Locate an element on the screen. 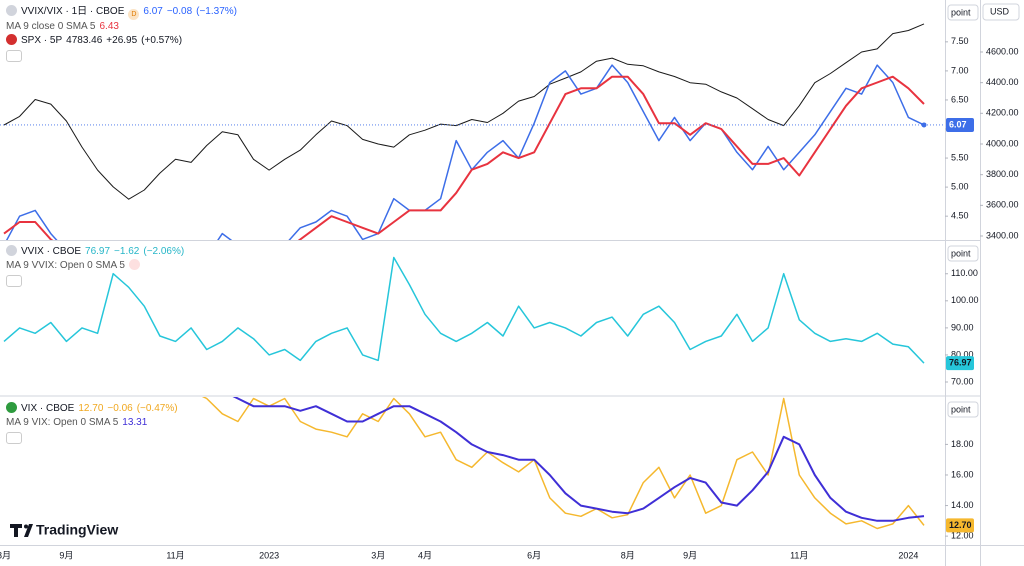 The width and height of the screenshot is (1024, 566). y-tick-label: 14.00 is located at coordinates (962, 505).